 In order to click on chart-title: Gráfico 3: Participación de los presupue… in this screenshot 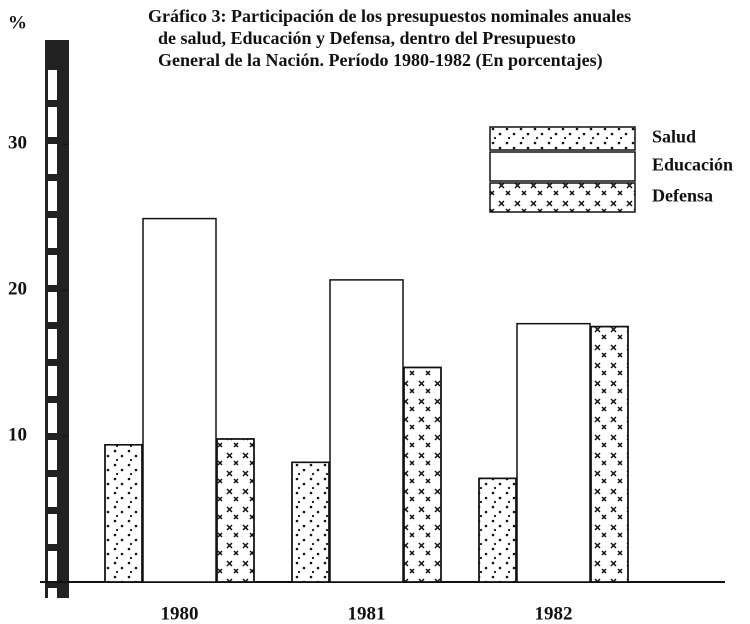, I will do `click(389, 16)`.